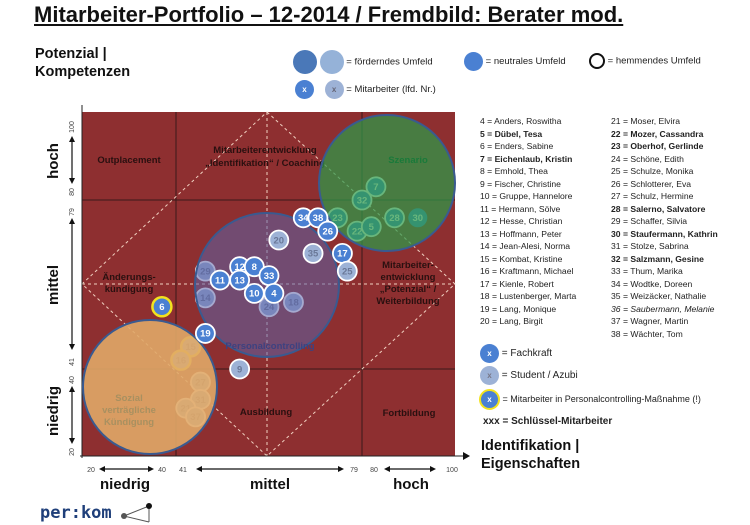 The height and width of the screenshot is (525, 750). Describe the element at coordinates (129, 410) in the screenshot. I see `zone-sozial-2: verträgliche` at that location.